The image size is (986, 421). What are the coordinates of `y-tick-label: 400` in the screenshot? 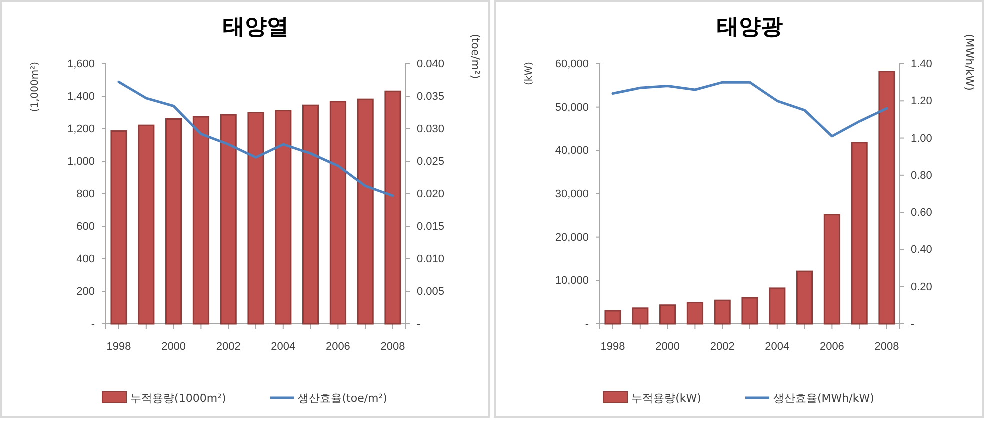 It's located at (85, 260).